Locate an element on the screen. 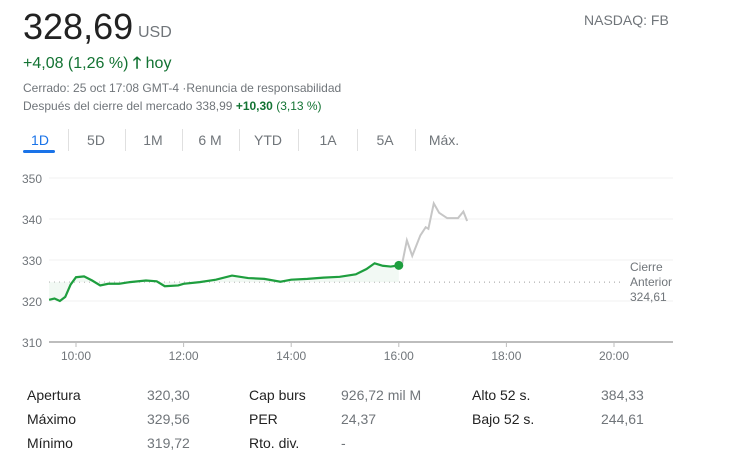 This screenshot has height=460, width=745. stat-value: 329,56 is located at coordinates (168, 419).